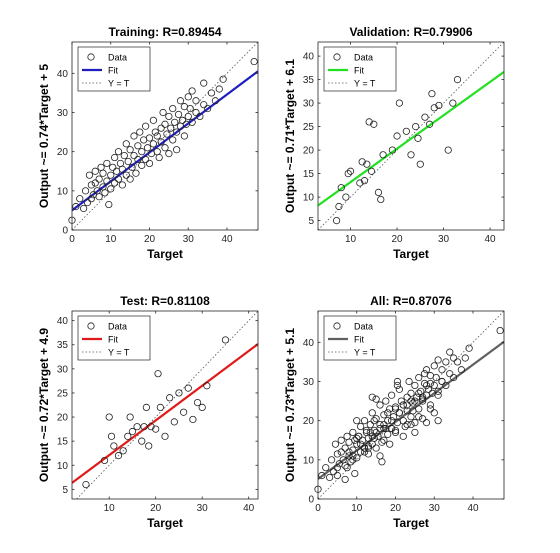 This screenshot has width=560, height=553. I want to click on x-tick-label: 30, so click(203, 508).